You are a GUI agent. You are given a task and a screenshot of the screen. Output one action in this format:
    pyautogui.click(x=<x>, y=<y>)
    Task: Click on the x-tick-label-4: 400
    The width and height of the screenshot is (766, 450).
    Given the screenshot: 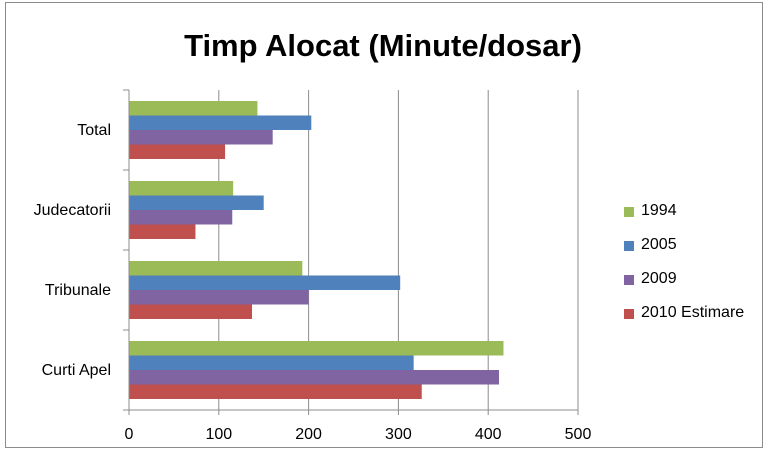 What is the action you would take?
    pyautogui.click(x=488, y=434)
    